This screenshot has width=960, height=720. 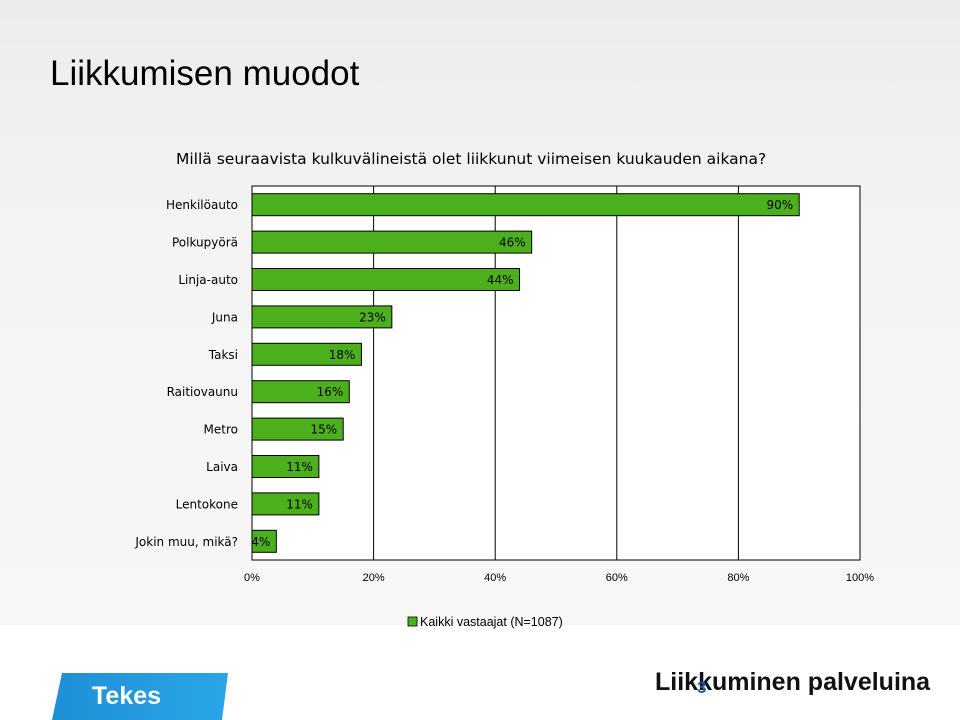 What do you see at coordinates (330, 392) in the screenshot?
I see `bar-value-label: 16%` at bounding box center [330, 392].